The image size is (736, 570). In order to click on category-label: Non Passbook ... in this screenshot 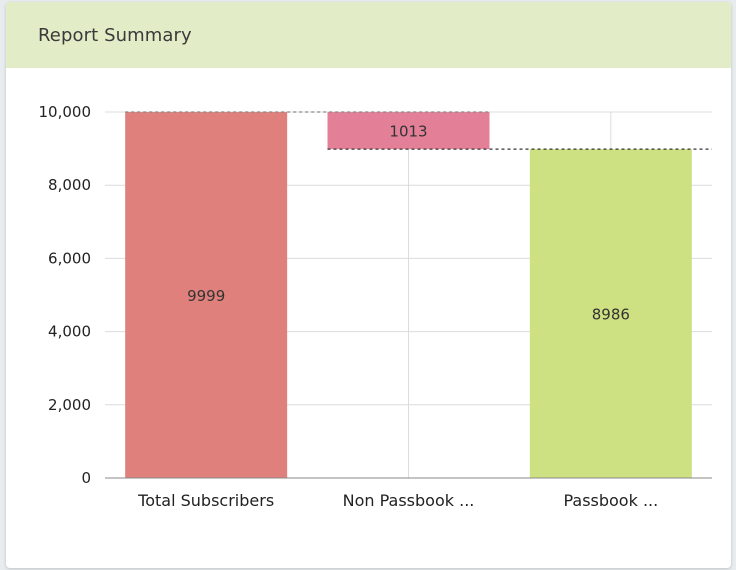, I will do `click(409, 500)`.